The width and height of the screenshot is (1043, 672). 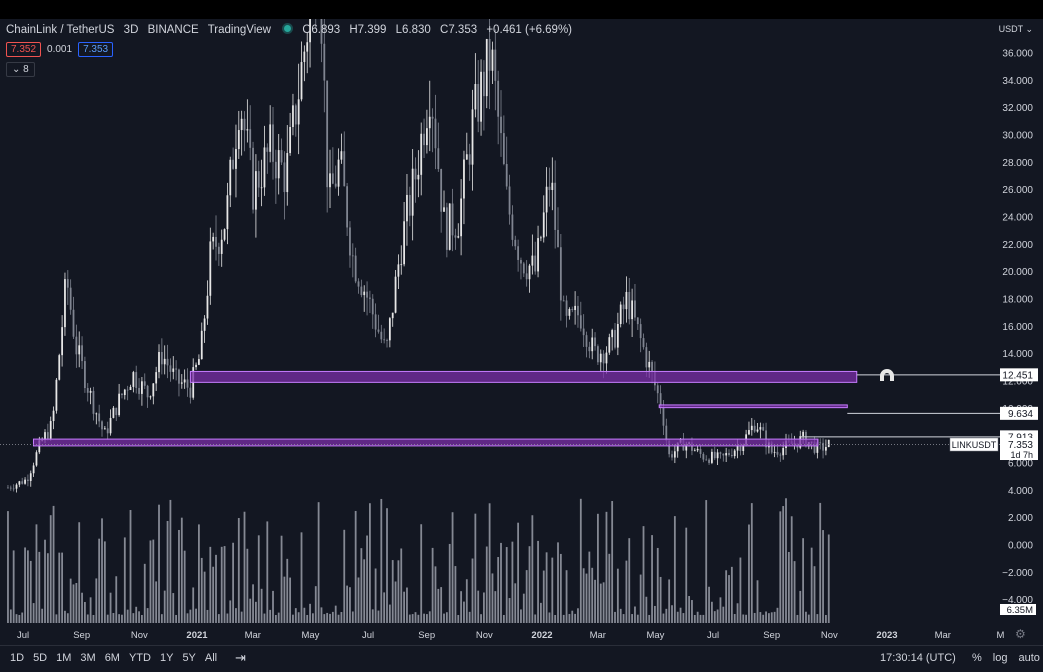 What do you see at coordinates (189, 658) in the screenshot?
I see `range-5y: 5Y` at bounding box center [189, 658].